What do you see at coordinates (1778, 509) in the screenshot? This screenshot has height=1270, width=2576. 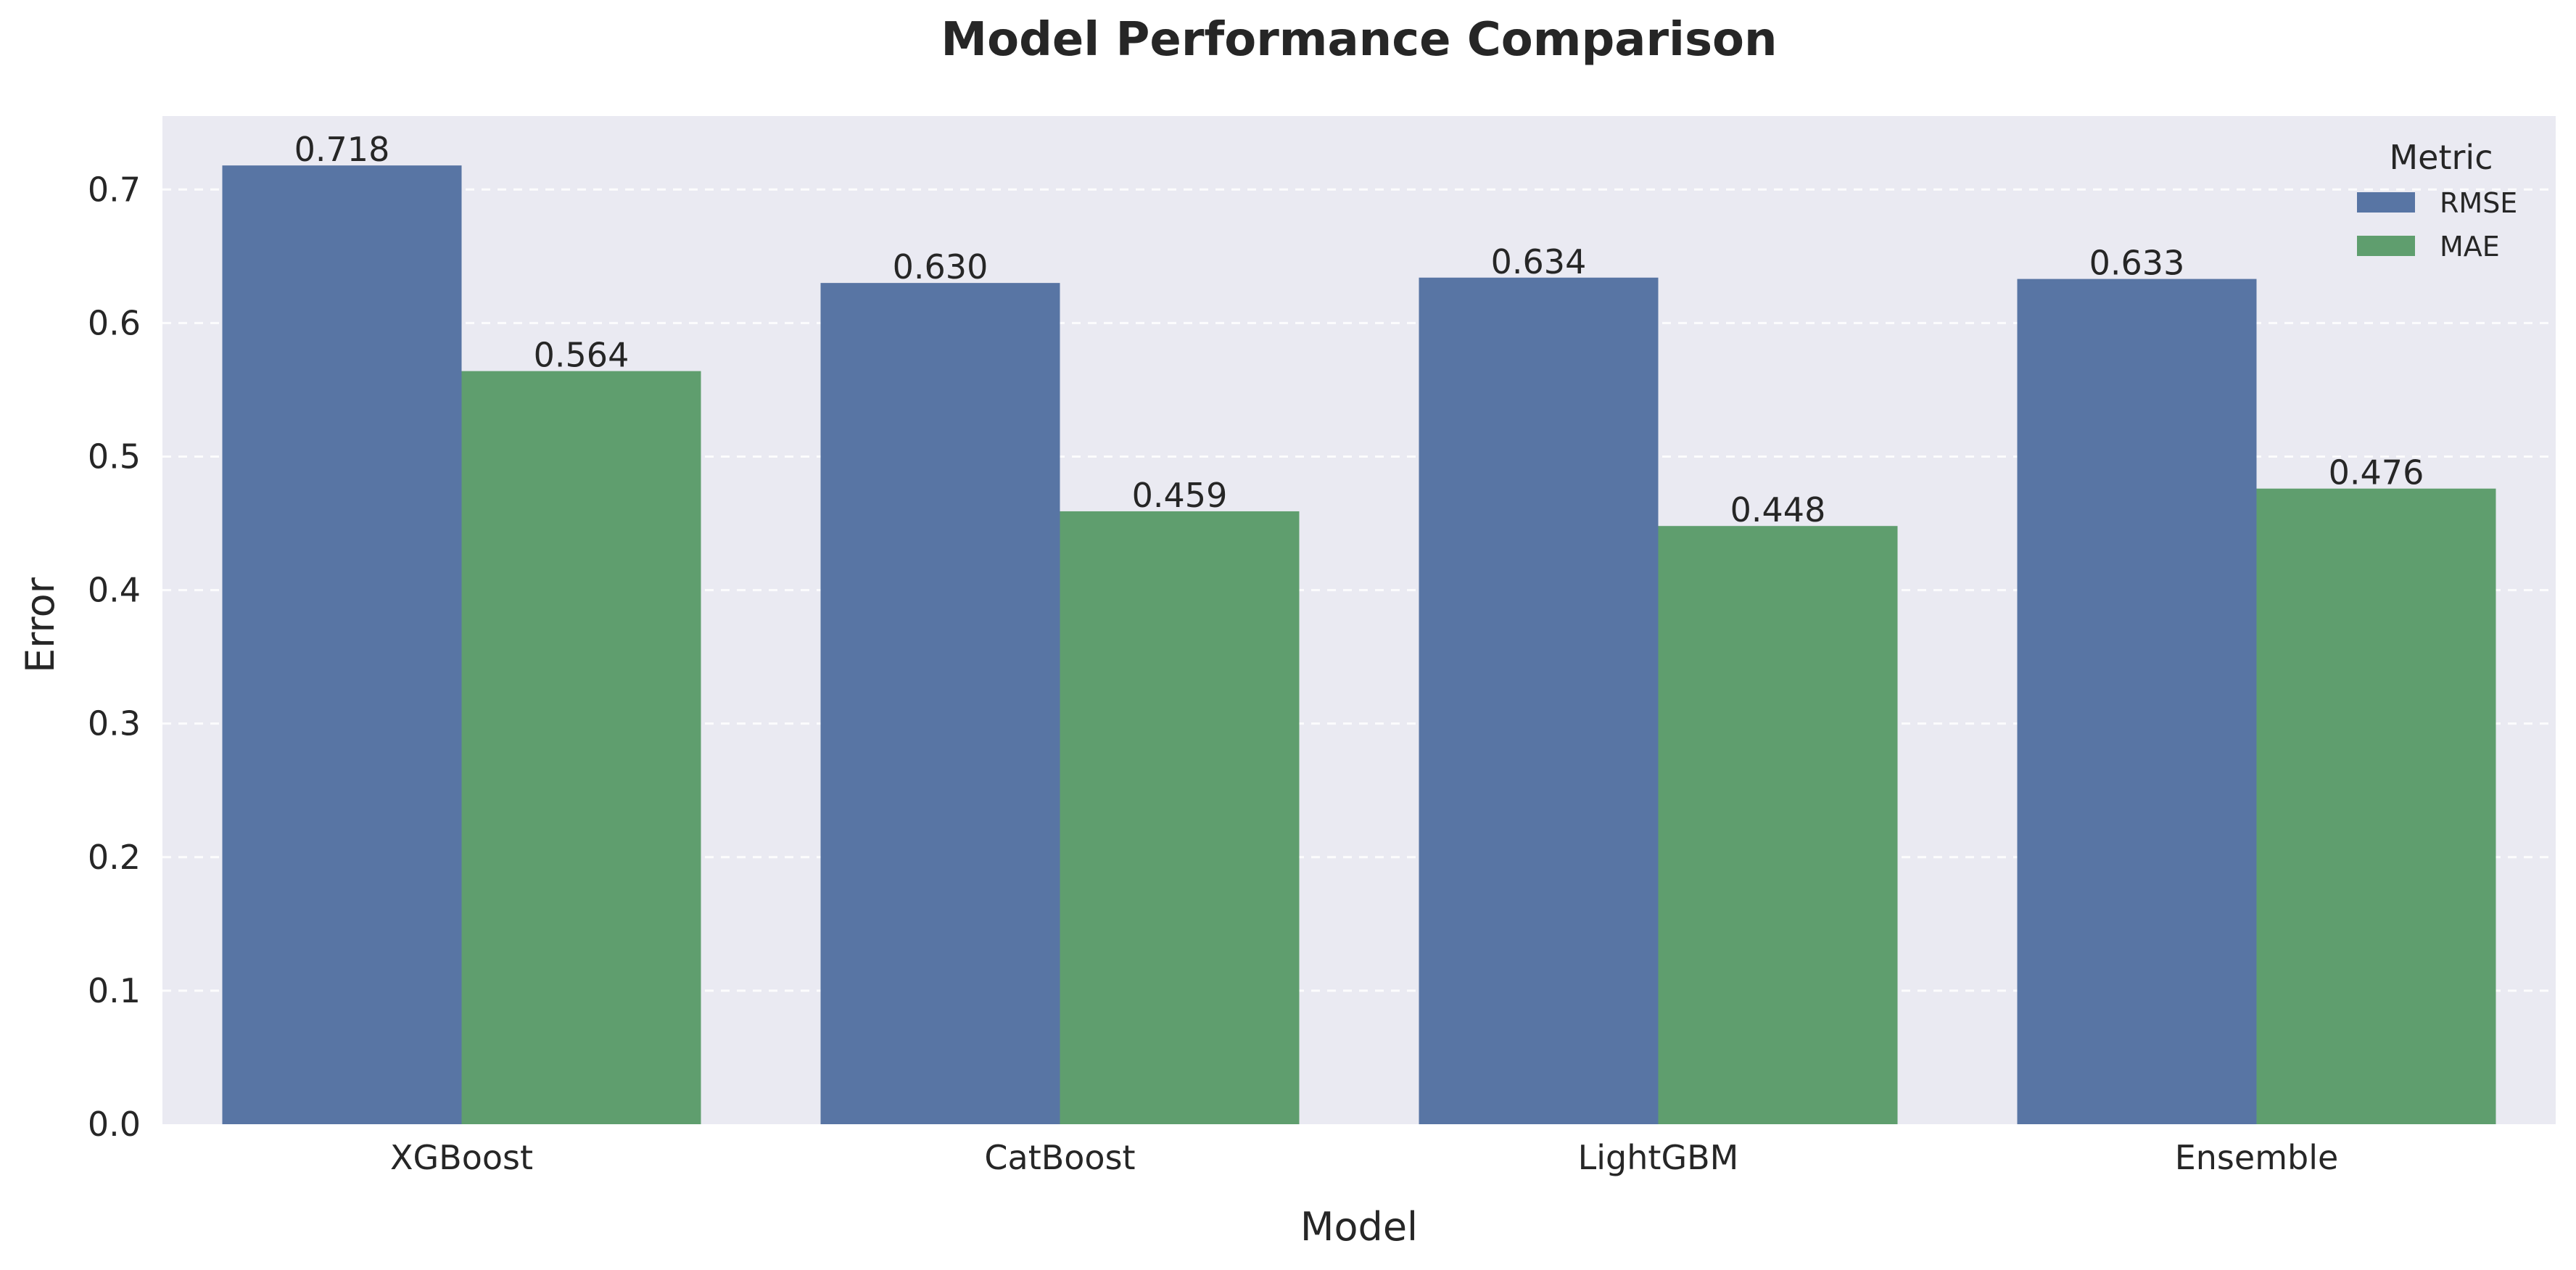 I see `data-label: 0.448` at bounding box center [1778, 509].